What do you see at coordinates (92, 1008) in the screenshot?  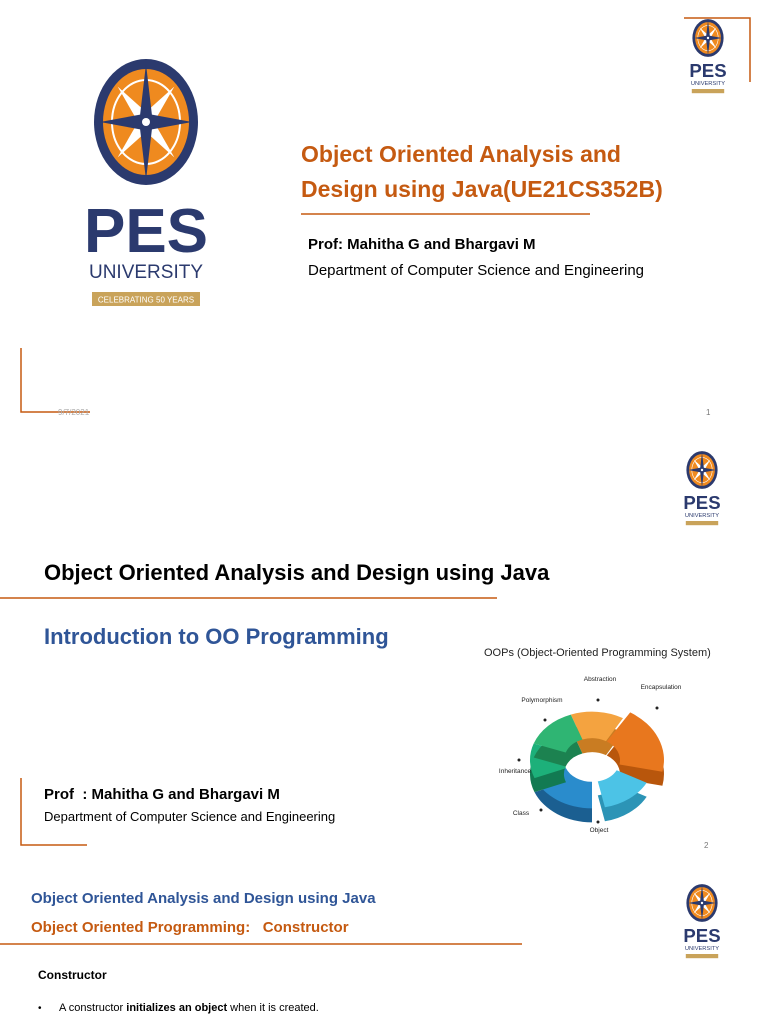 I see `bullet-text: A constructor` at bounding box center [92, 1008].